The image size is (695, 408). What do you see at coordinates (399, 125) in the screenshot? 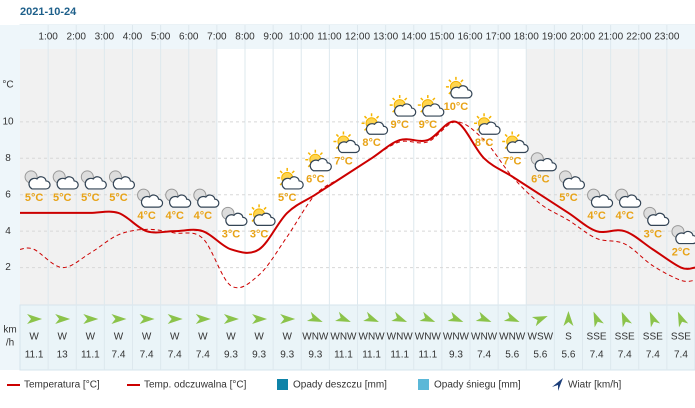
I see `temp-label: 9°C` at bounding box center [399, 125].